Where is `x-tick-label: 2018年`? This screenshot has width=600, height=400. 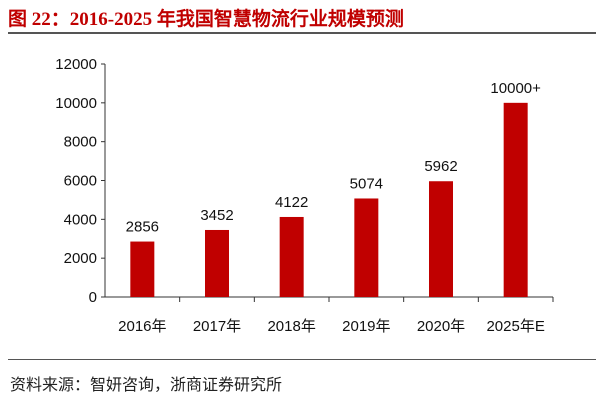 x-tick-label: 2018年 is located at coordinates (291, 326).